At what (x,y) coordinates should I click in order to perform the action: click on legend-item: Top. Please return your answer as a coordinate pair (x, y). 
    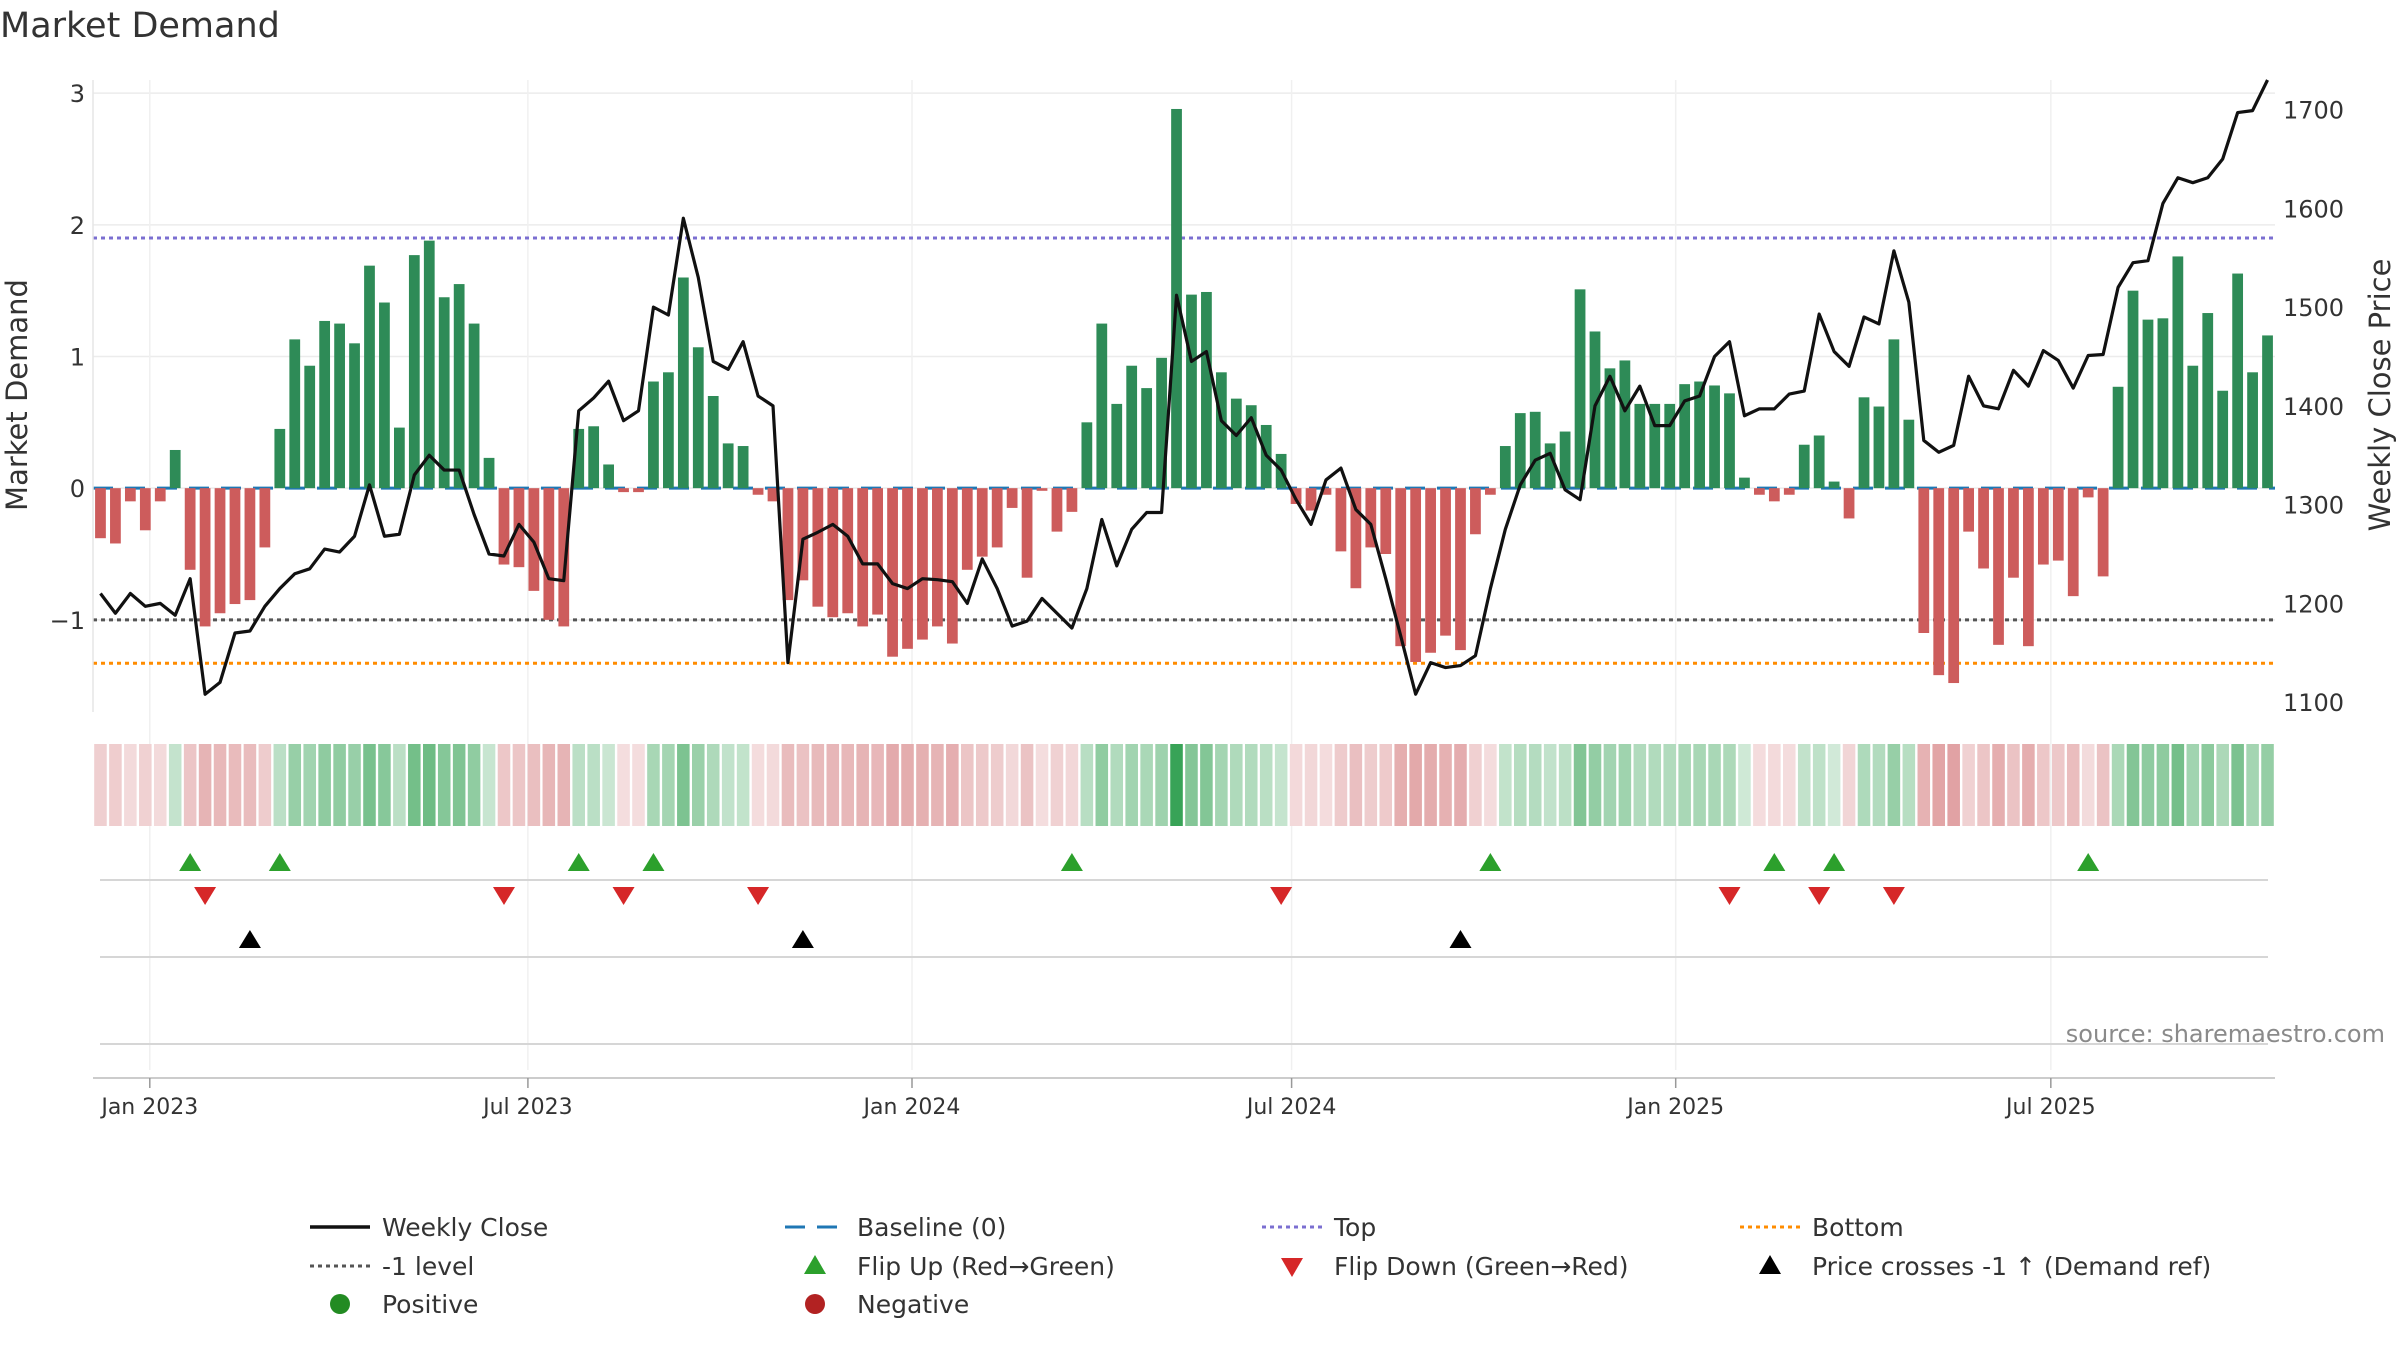
    Looking at the image, I should click on (1319, 1227).